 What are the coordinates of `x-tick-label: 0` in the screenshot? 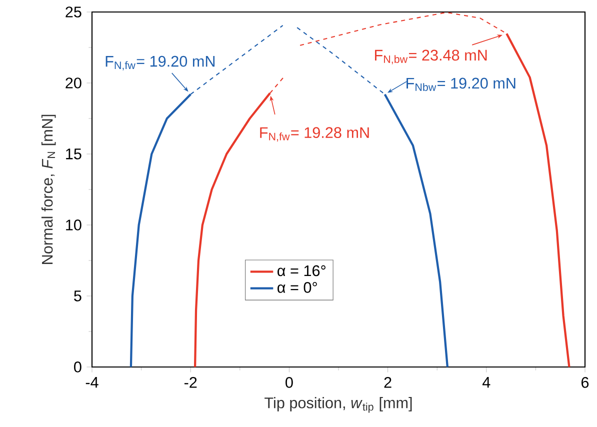 It's located at (289, 382).